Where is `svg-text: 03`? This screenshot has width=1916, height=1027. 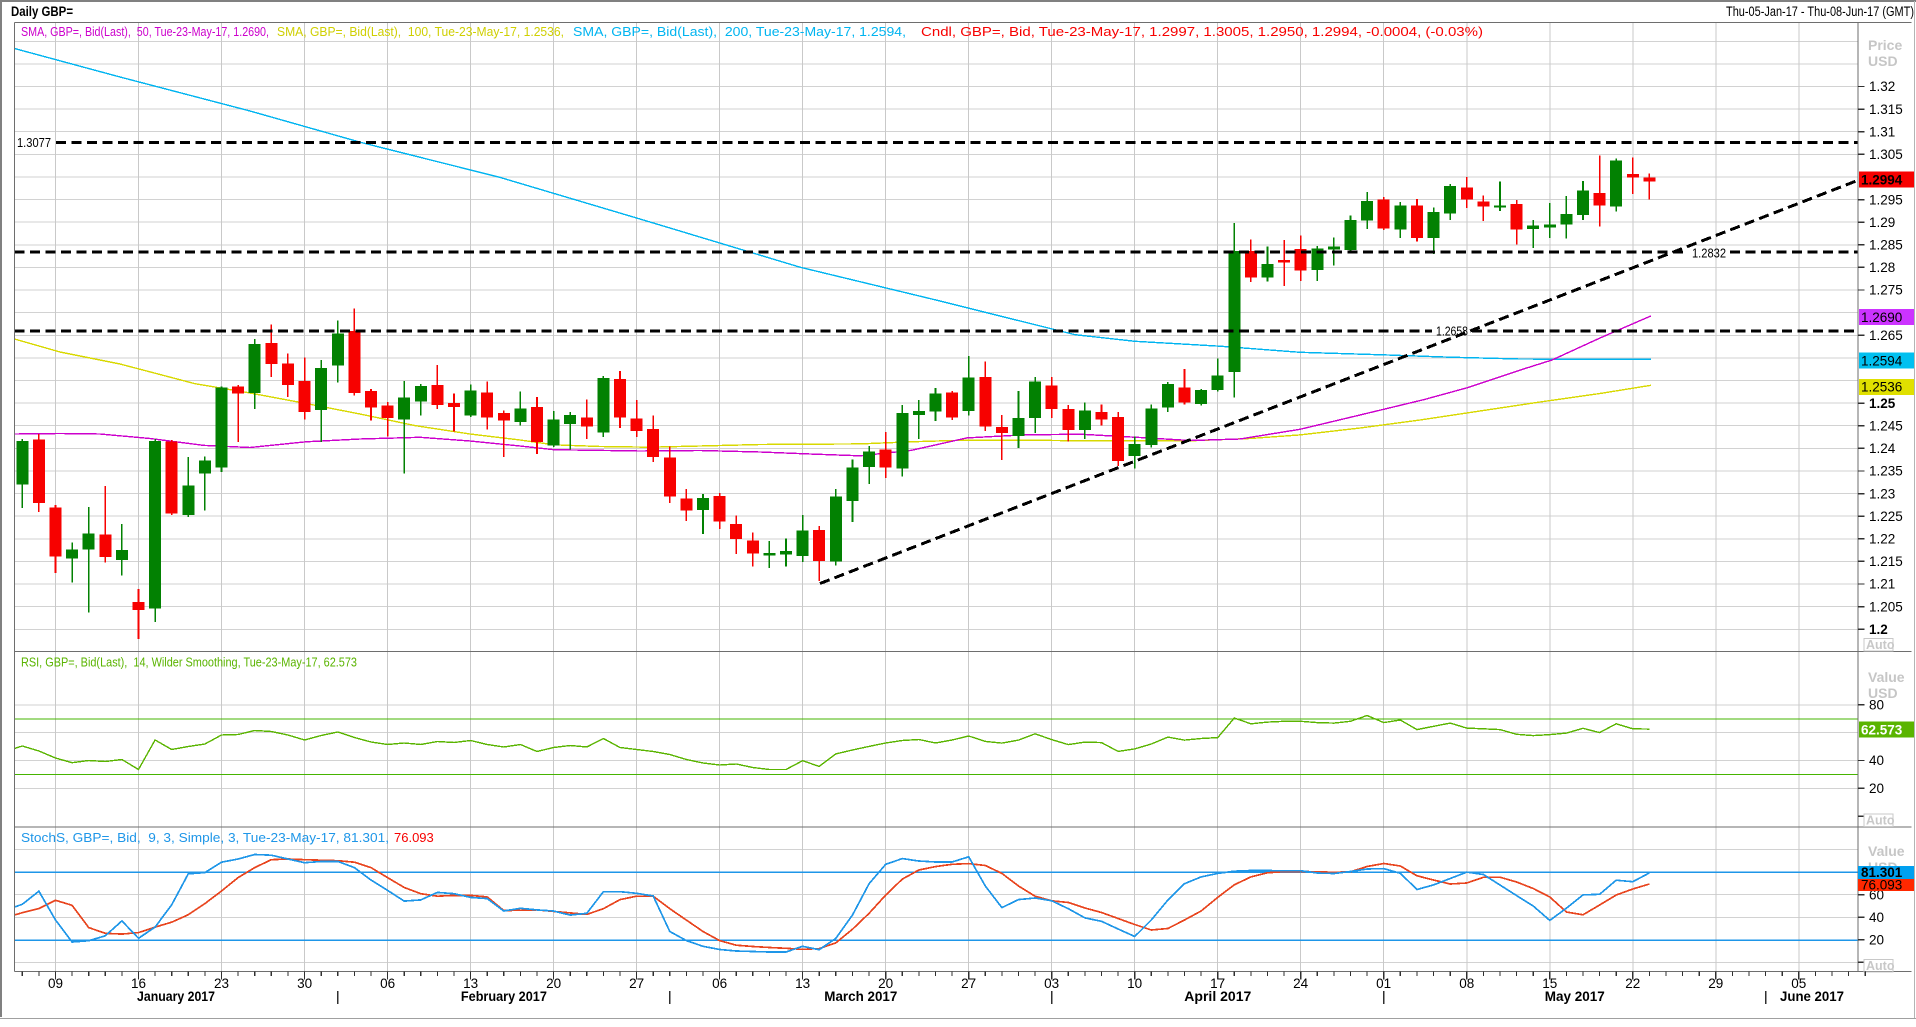
svg-text: 03 is located at coordinates (1051, 983).